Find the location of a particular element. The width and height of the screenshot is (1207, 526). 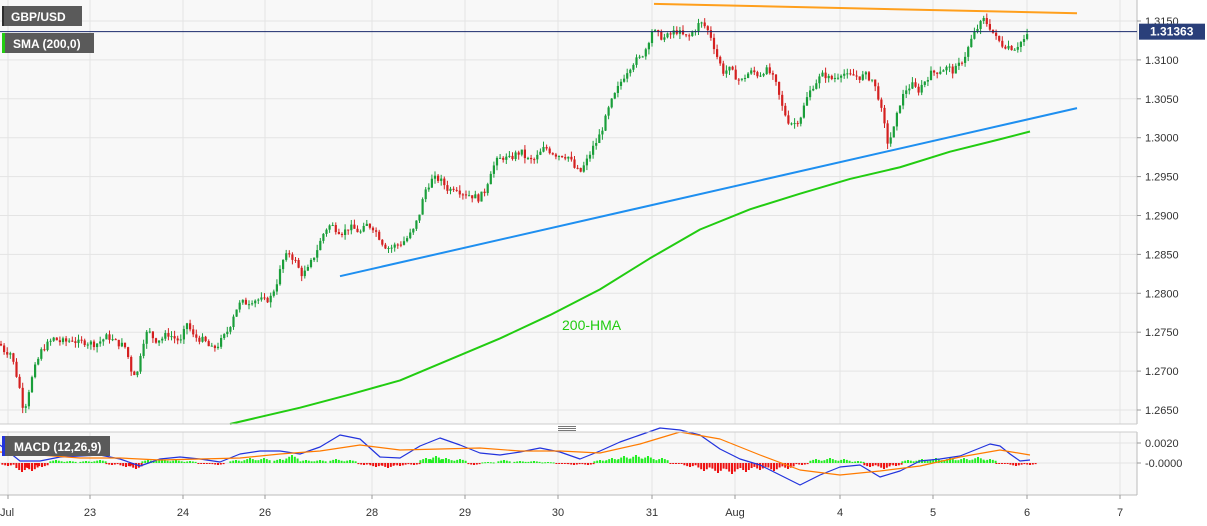

time-tick-label: 7 is located at coordinates (1120, 513).